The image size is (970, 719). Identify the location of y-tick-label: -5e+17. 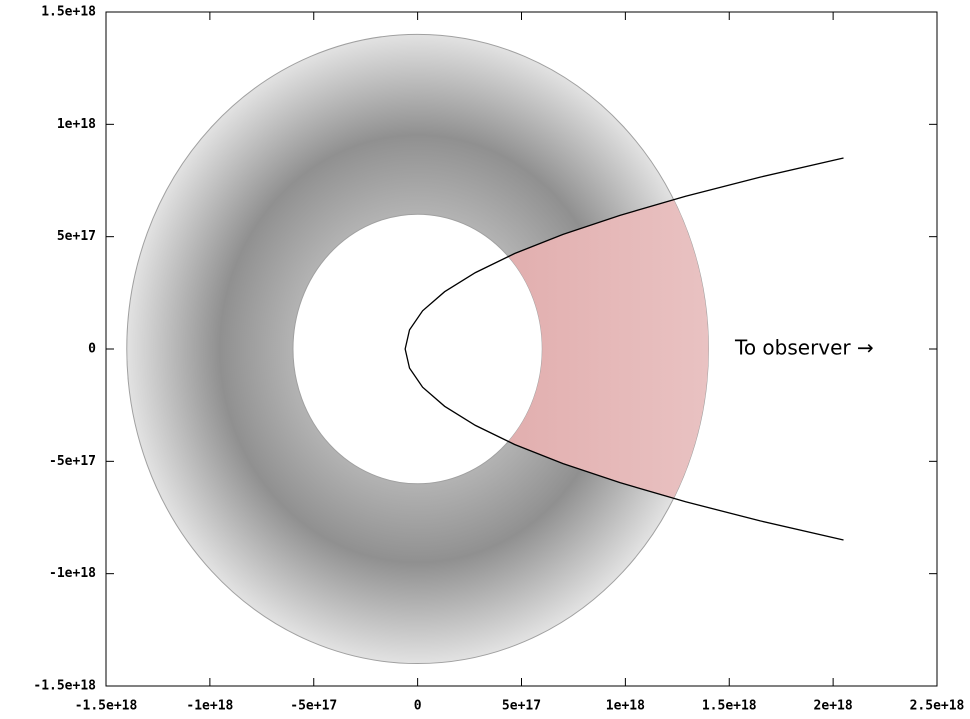
(72, 461).